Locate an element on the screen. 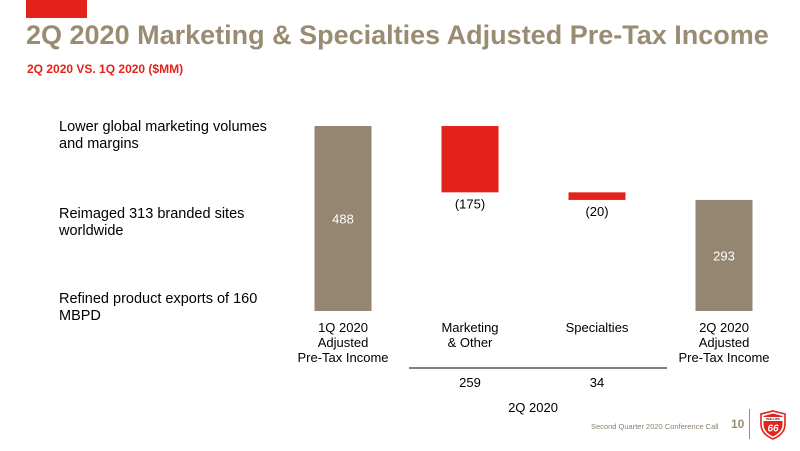 The width and height of the screenshot is (800, 451). page-number: 10 is located at coordinates (738, 424).